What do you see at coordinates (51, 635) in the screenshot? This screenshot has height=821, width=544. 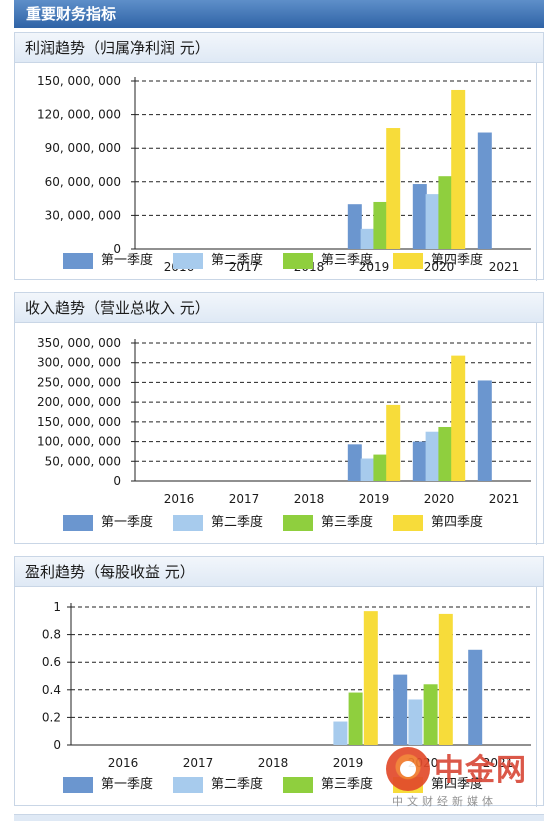 I see `y-tick-label: 0.8` at bounding box center [51, 635].